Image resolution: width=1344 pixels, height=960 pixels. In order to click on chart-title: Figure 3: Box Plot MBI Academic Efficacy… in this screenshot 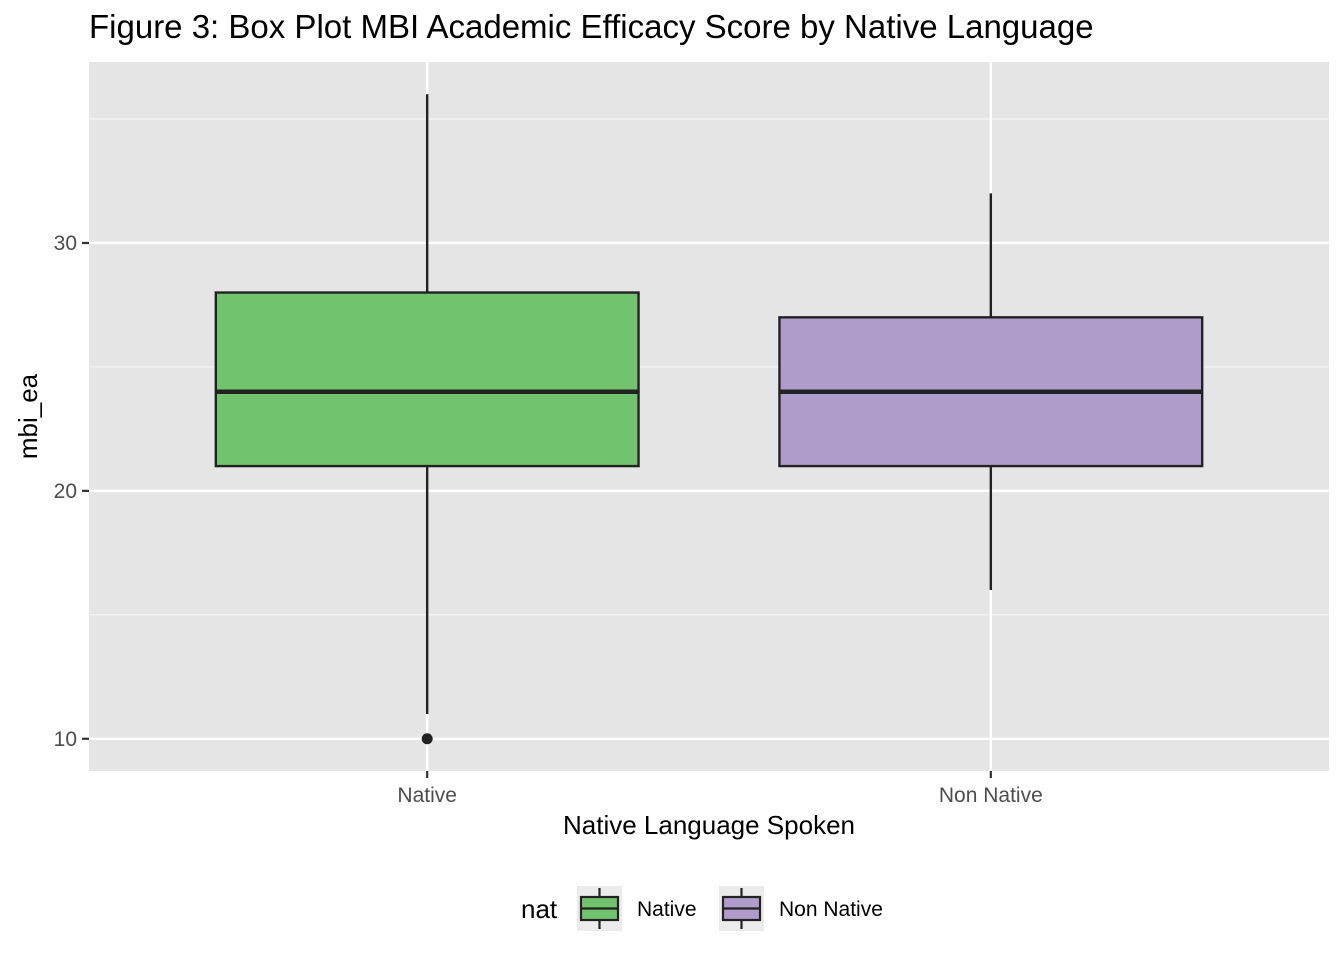, I will do `click(591, 26)`.